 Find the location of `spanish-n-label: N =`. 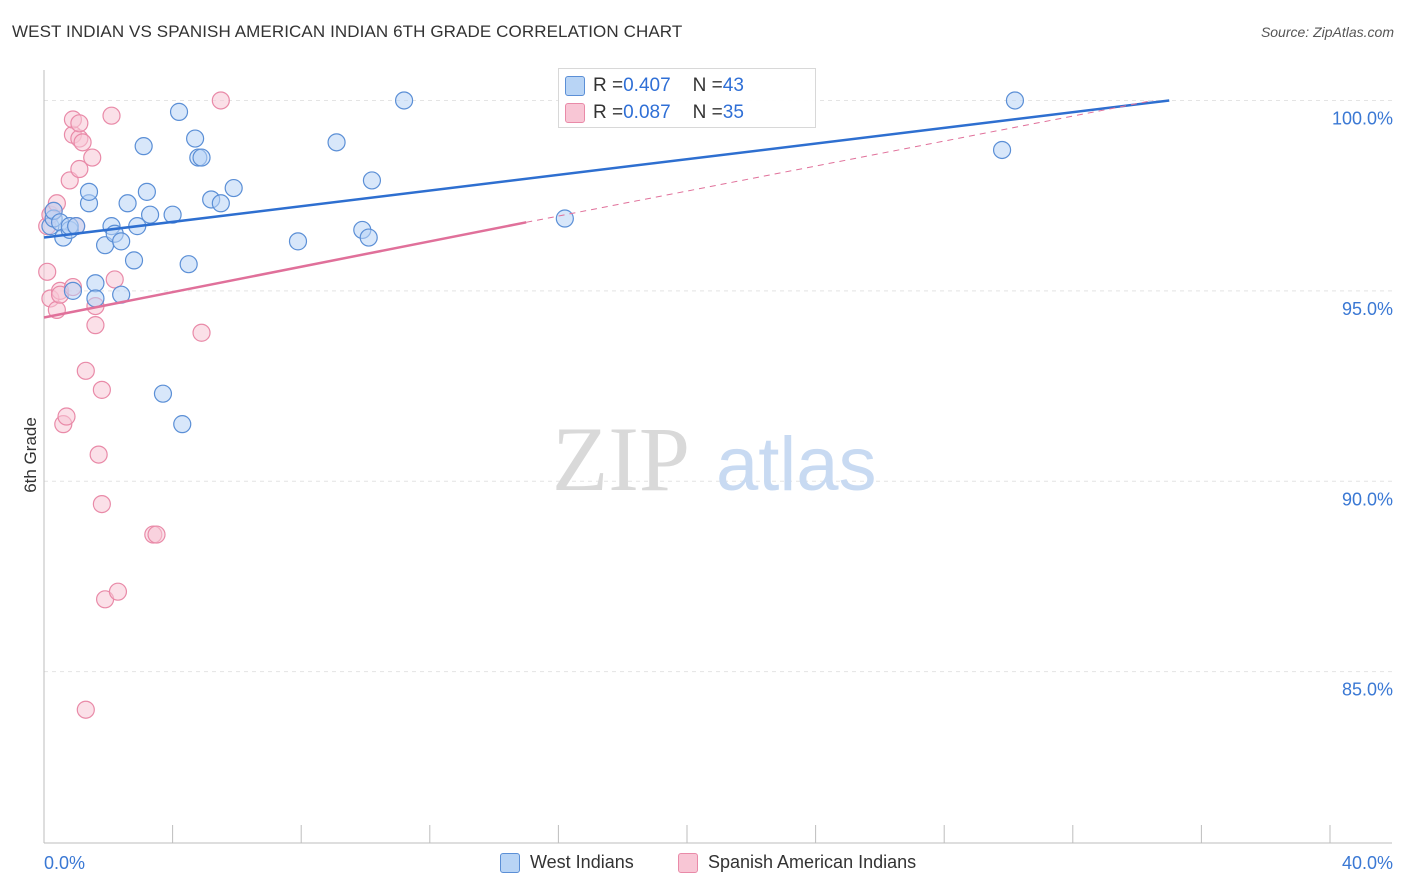

spanish-n-label: N = is located at coordinates (707, 112).